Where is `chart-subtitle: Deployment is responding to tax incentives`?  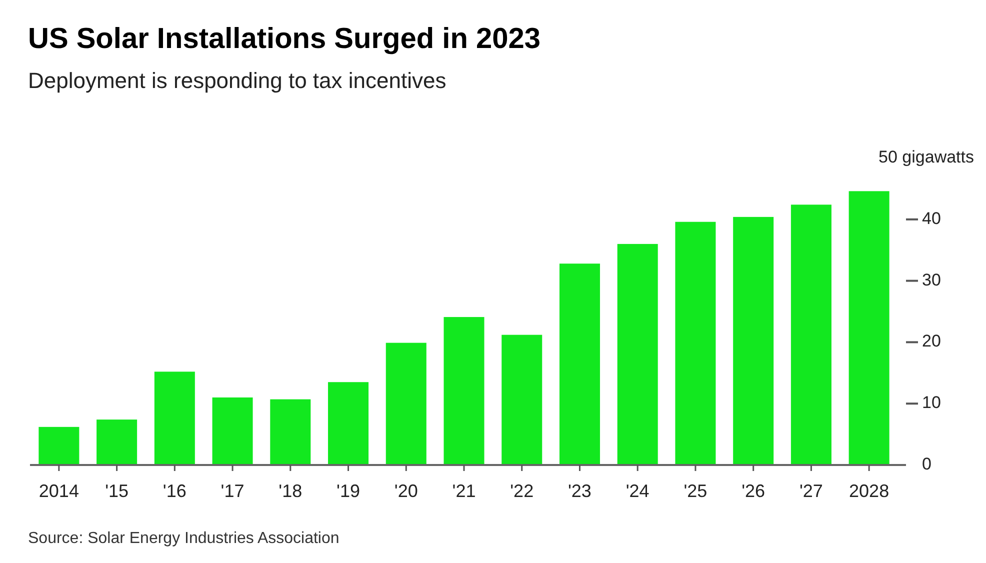 chart-subtitle: Deployment is responding to tax incentives is located at coordinates (237, 80).